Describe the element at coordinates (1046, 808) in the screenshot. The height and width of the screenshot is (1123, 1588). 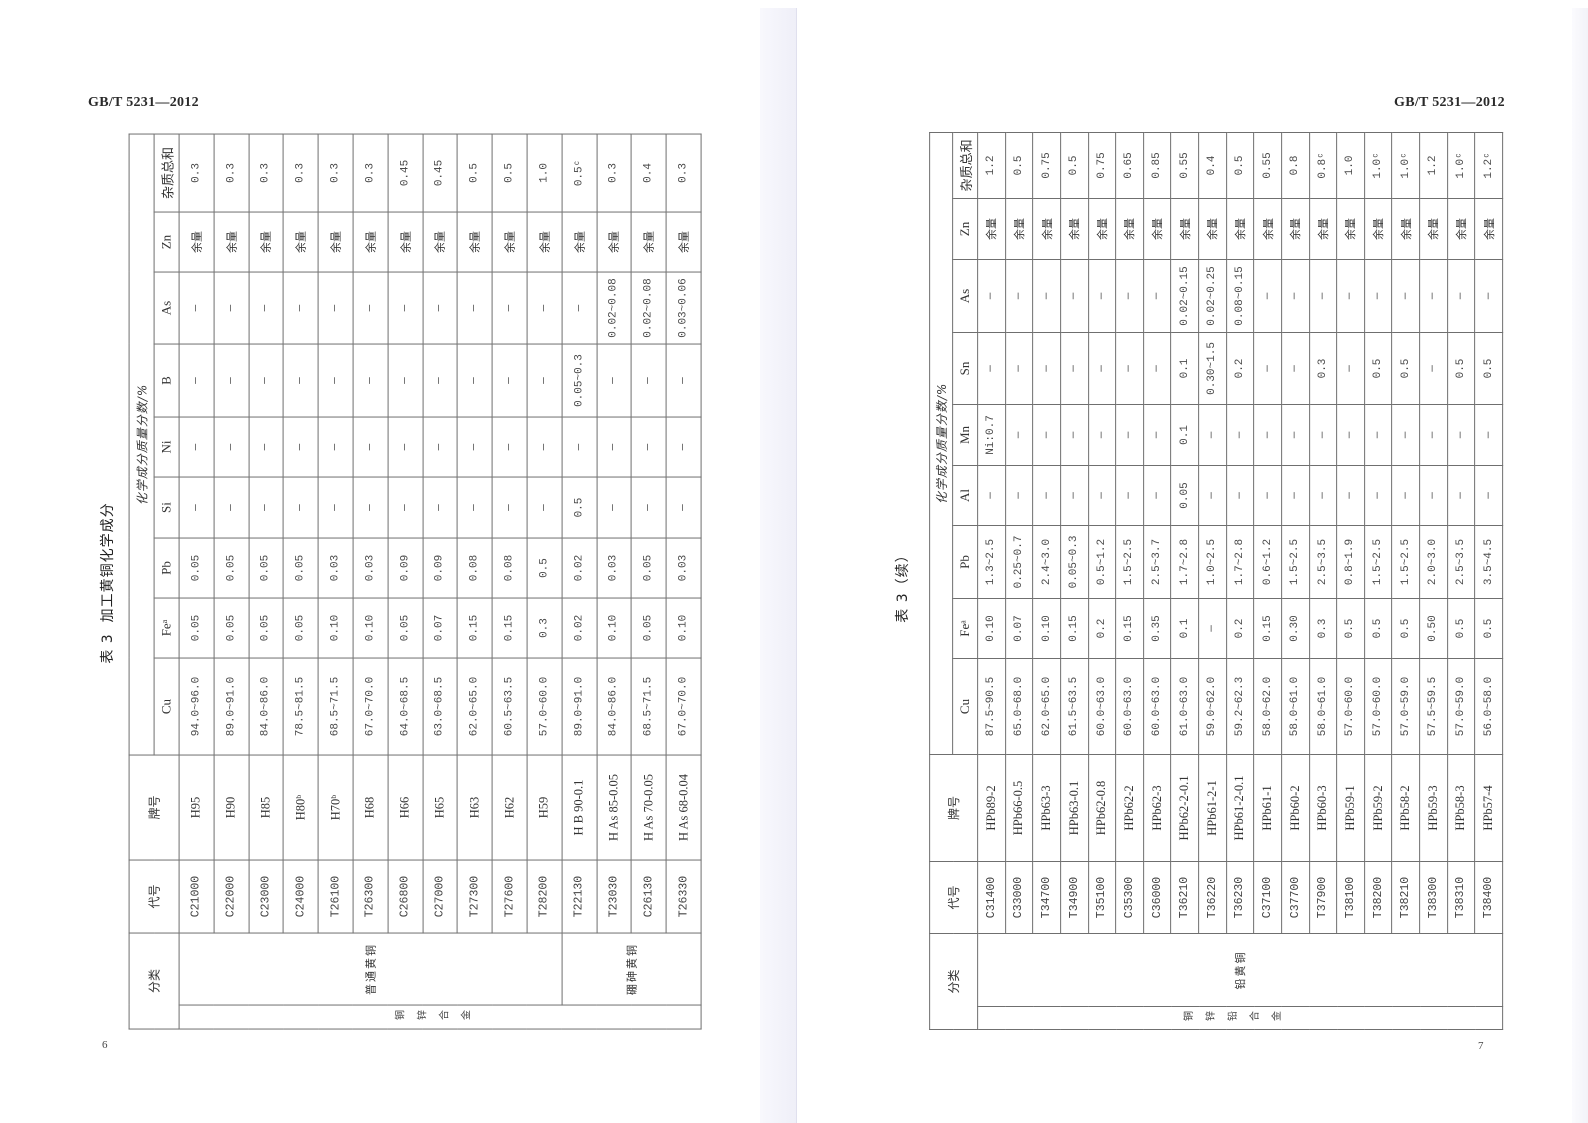
I see `grade-cell: HPb63-3` at that location.